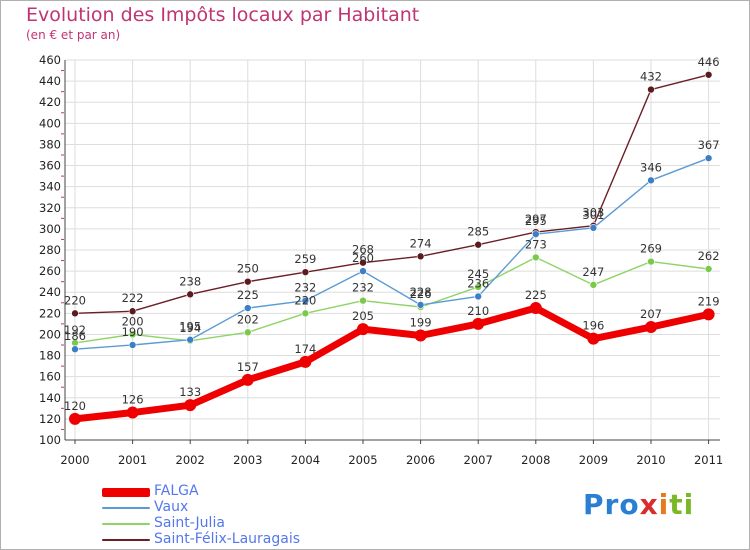 This screenshot has height=550, width=750. Describe the element at coordinates (50, 144) in the screenshot. I see `y-tick-label: 380` at that location.